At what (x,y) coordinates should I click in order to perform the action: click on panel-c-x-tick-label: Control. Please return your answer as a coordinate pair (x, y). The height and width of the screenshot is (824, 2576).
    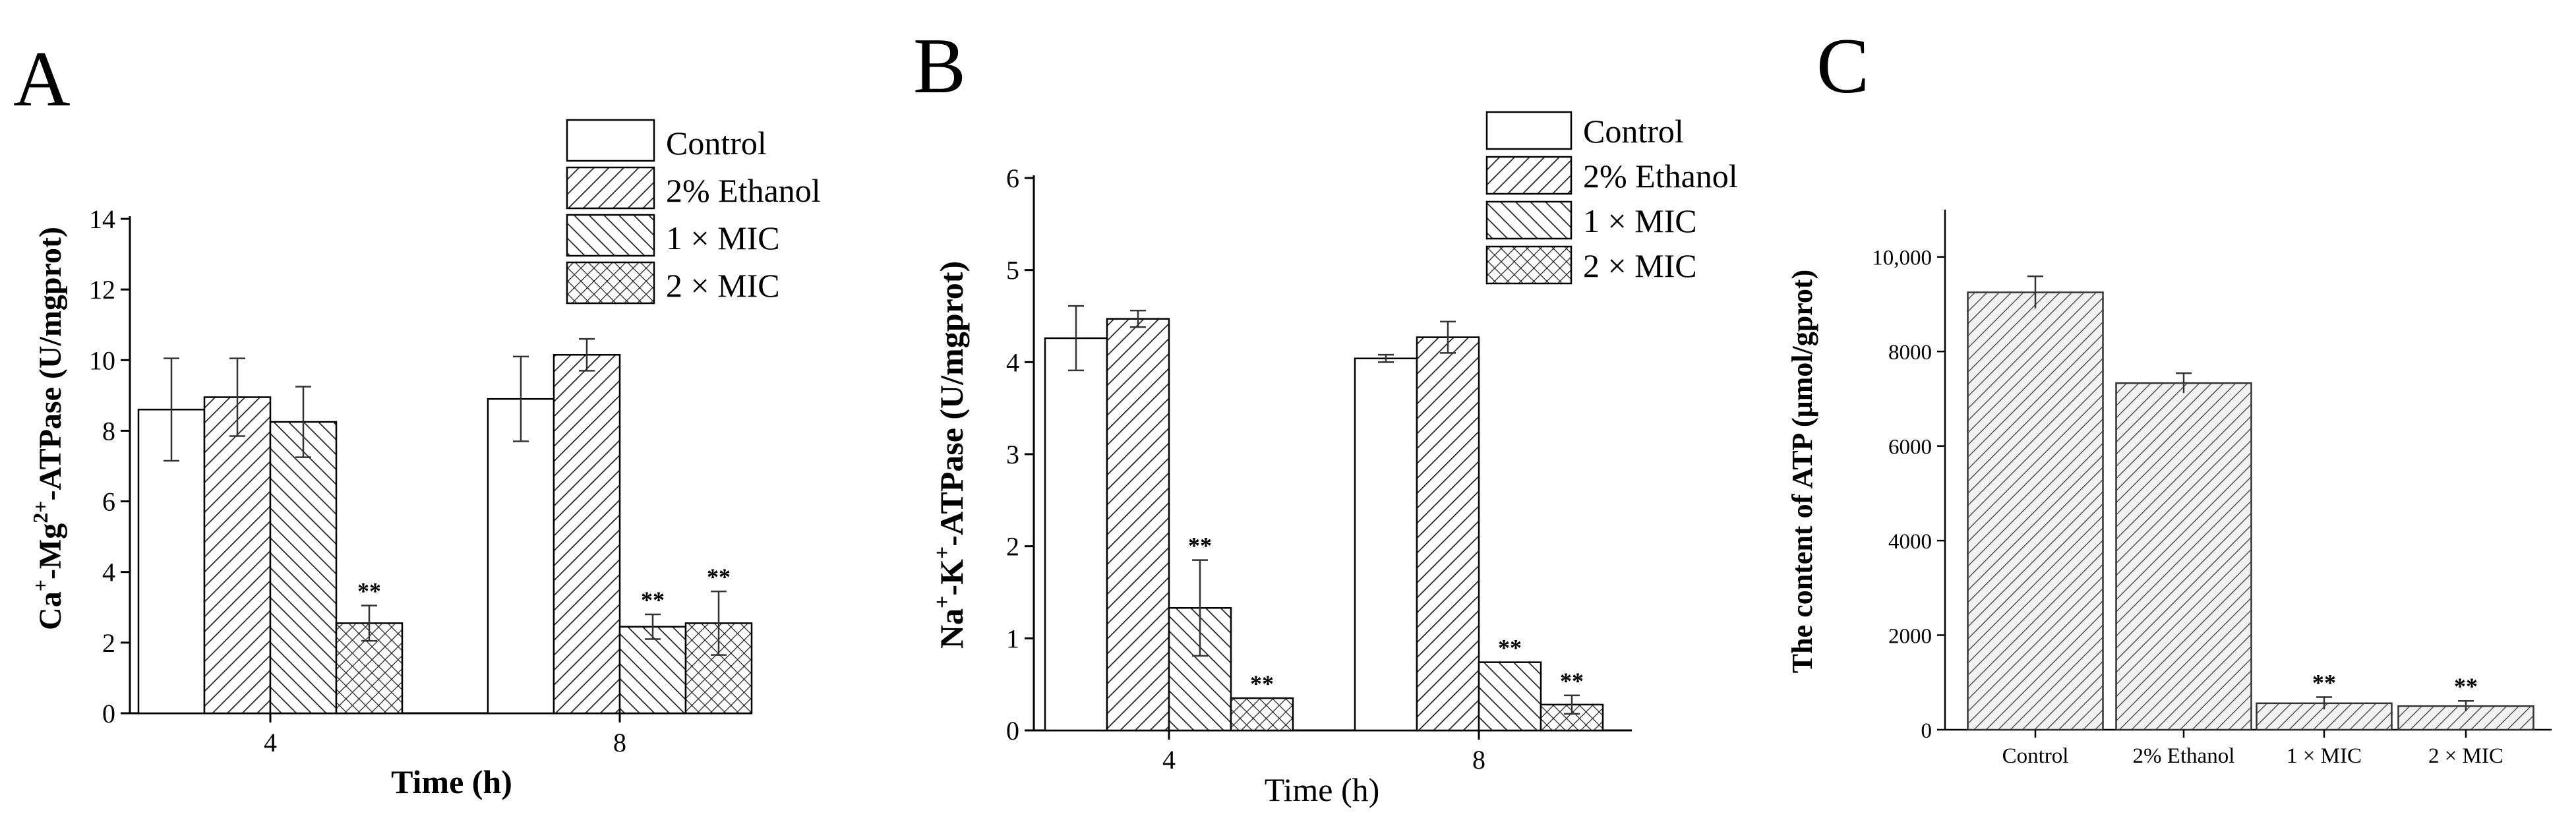
    Looking at the image, I should click on (2036, 756).